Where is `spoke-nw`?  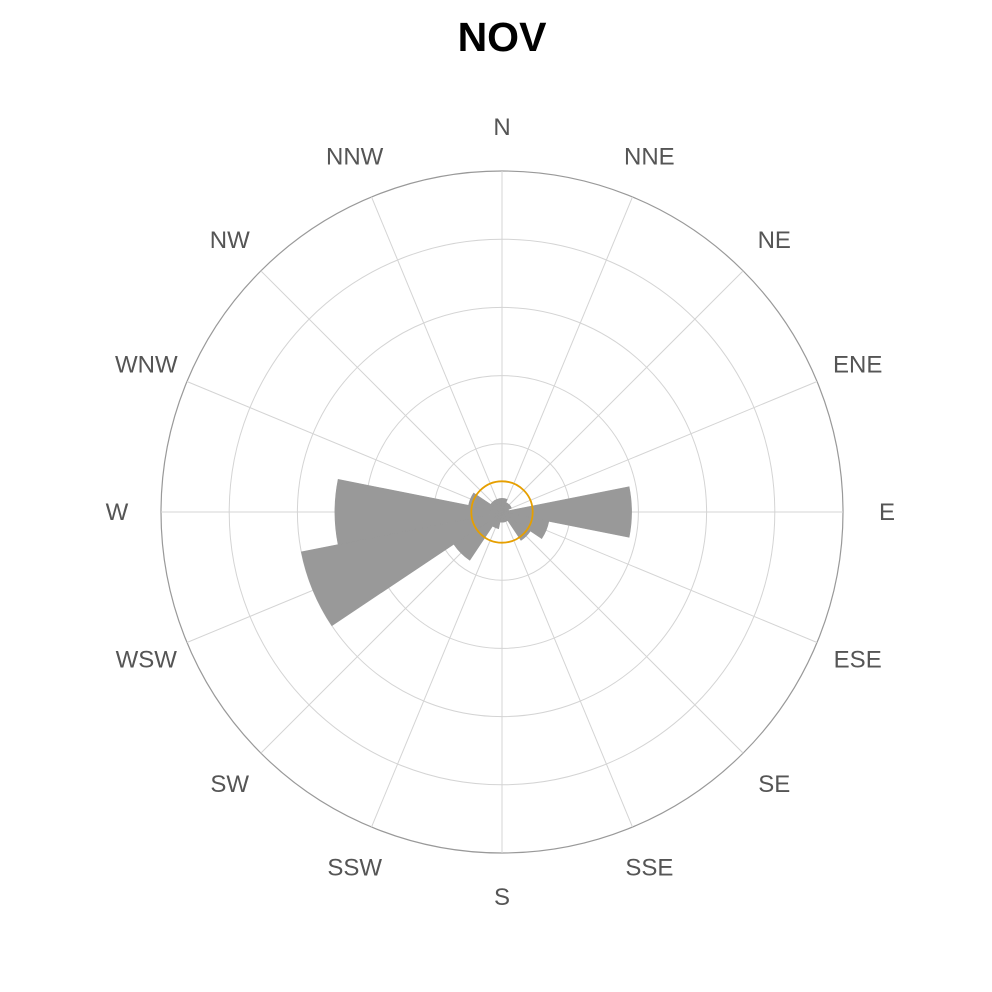
spoke-nw is located at coordinates (381, 391).